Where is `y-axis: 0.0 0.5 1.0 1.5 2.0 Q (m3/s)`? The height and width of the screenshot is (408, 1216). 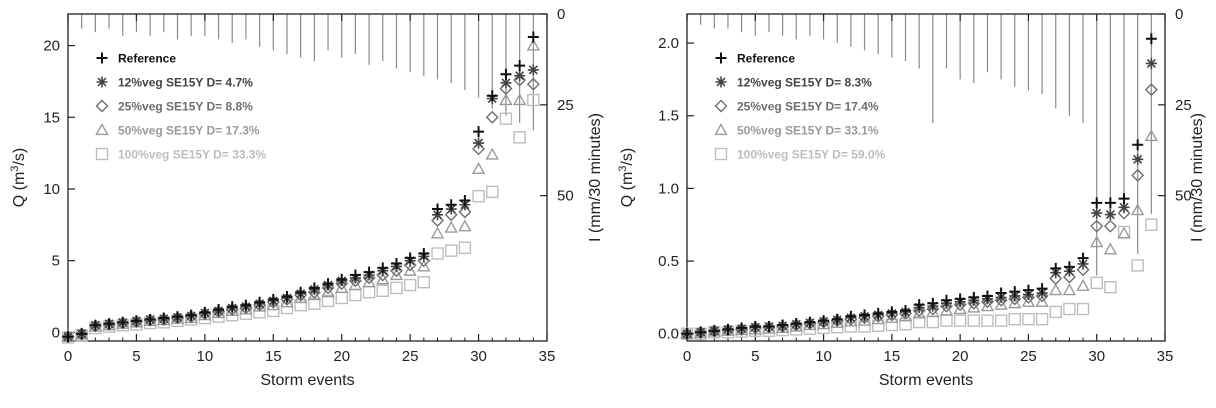
y-axis: 0.0 0.5 1.0 1.5 2.0 Q (m3/s) is located at coordinates (655, 189).